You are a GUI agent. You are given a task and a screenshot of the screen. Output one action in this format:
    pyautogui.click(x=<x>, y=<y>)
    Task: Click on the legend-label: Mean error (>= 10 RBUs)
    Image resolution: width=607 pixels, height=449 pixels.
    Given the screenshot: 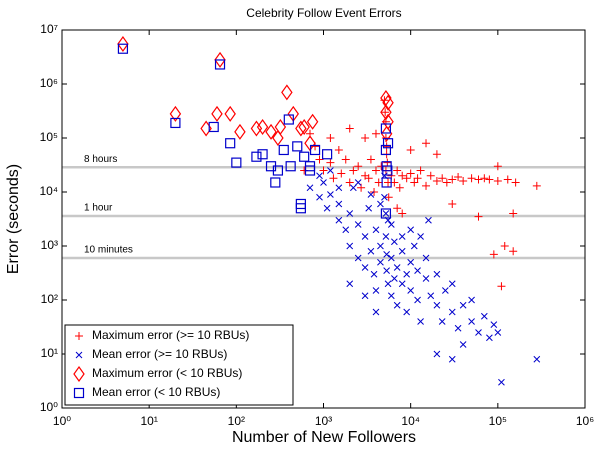 What is the action you would take?
    pyautogui.click(x=159, y=354)
    